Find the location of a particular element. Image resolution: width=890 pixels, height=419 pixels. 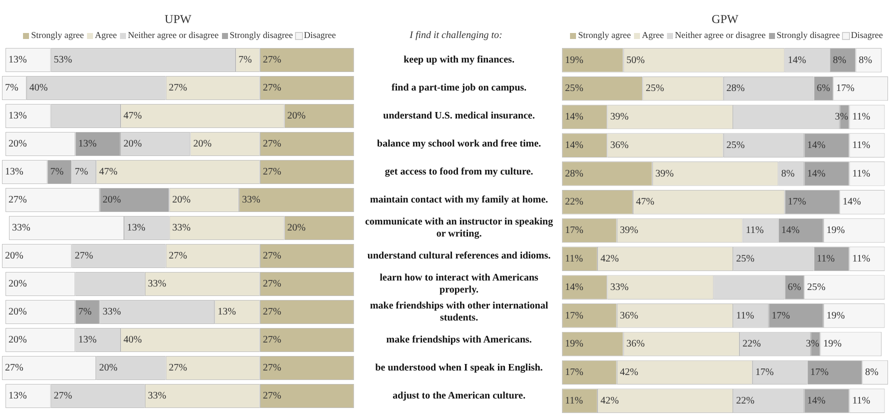

y-tick-label: find a part-time job on campus. is located at coordinates (460, 88).